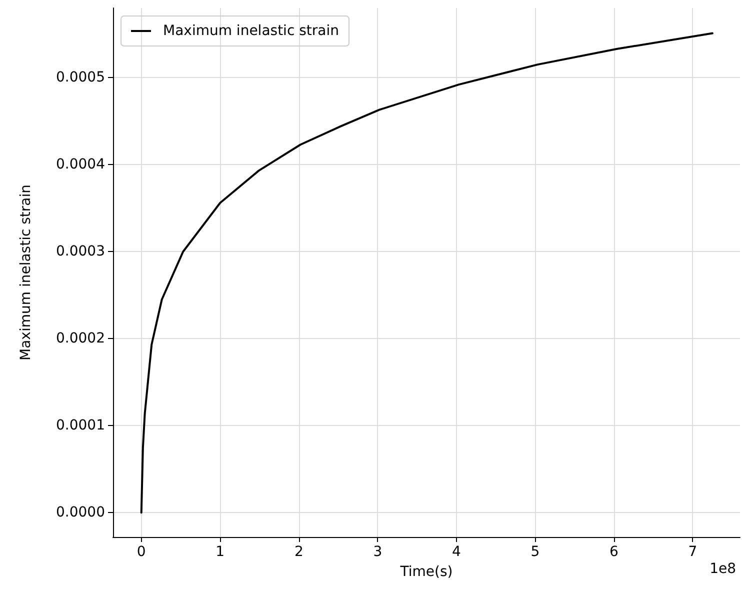  What do you see at coordinates (141, 552) in the screenshot?
I see `x-tick-label: 0` at bounding box center [141, 552].